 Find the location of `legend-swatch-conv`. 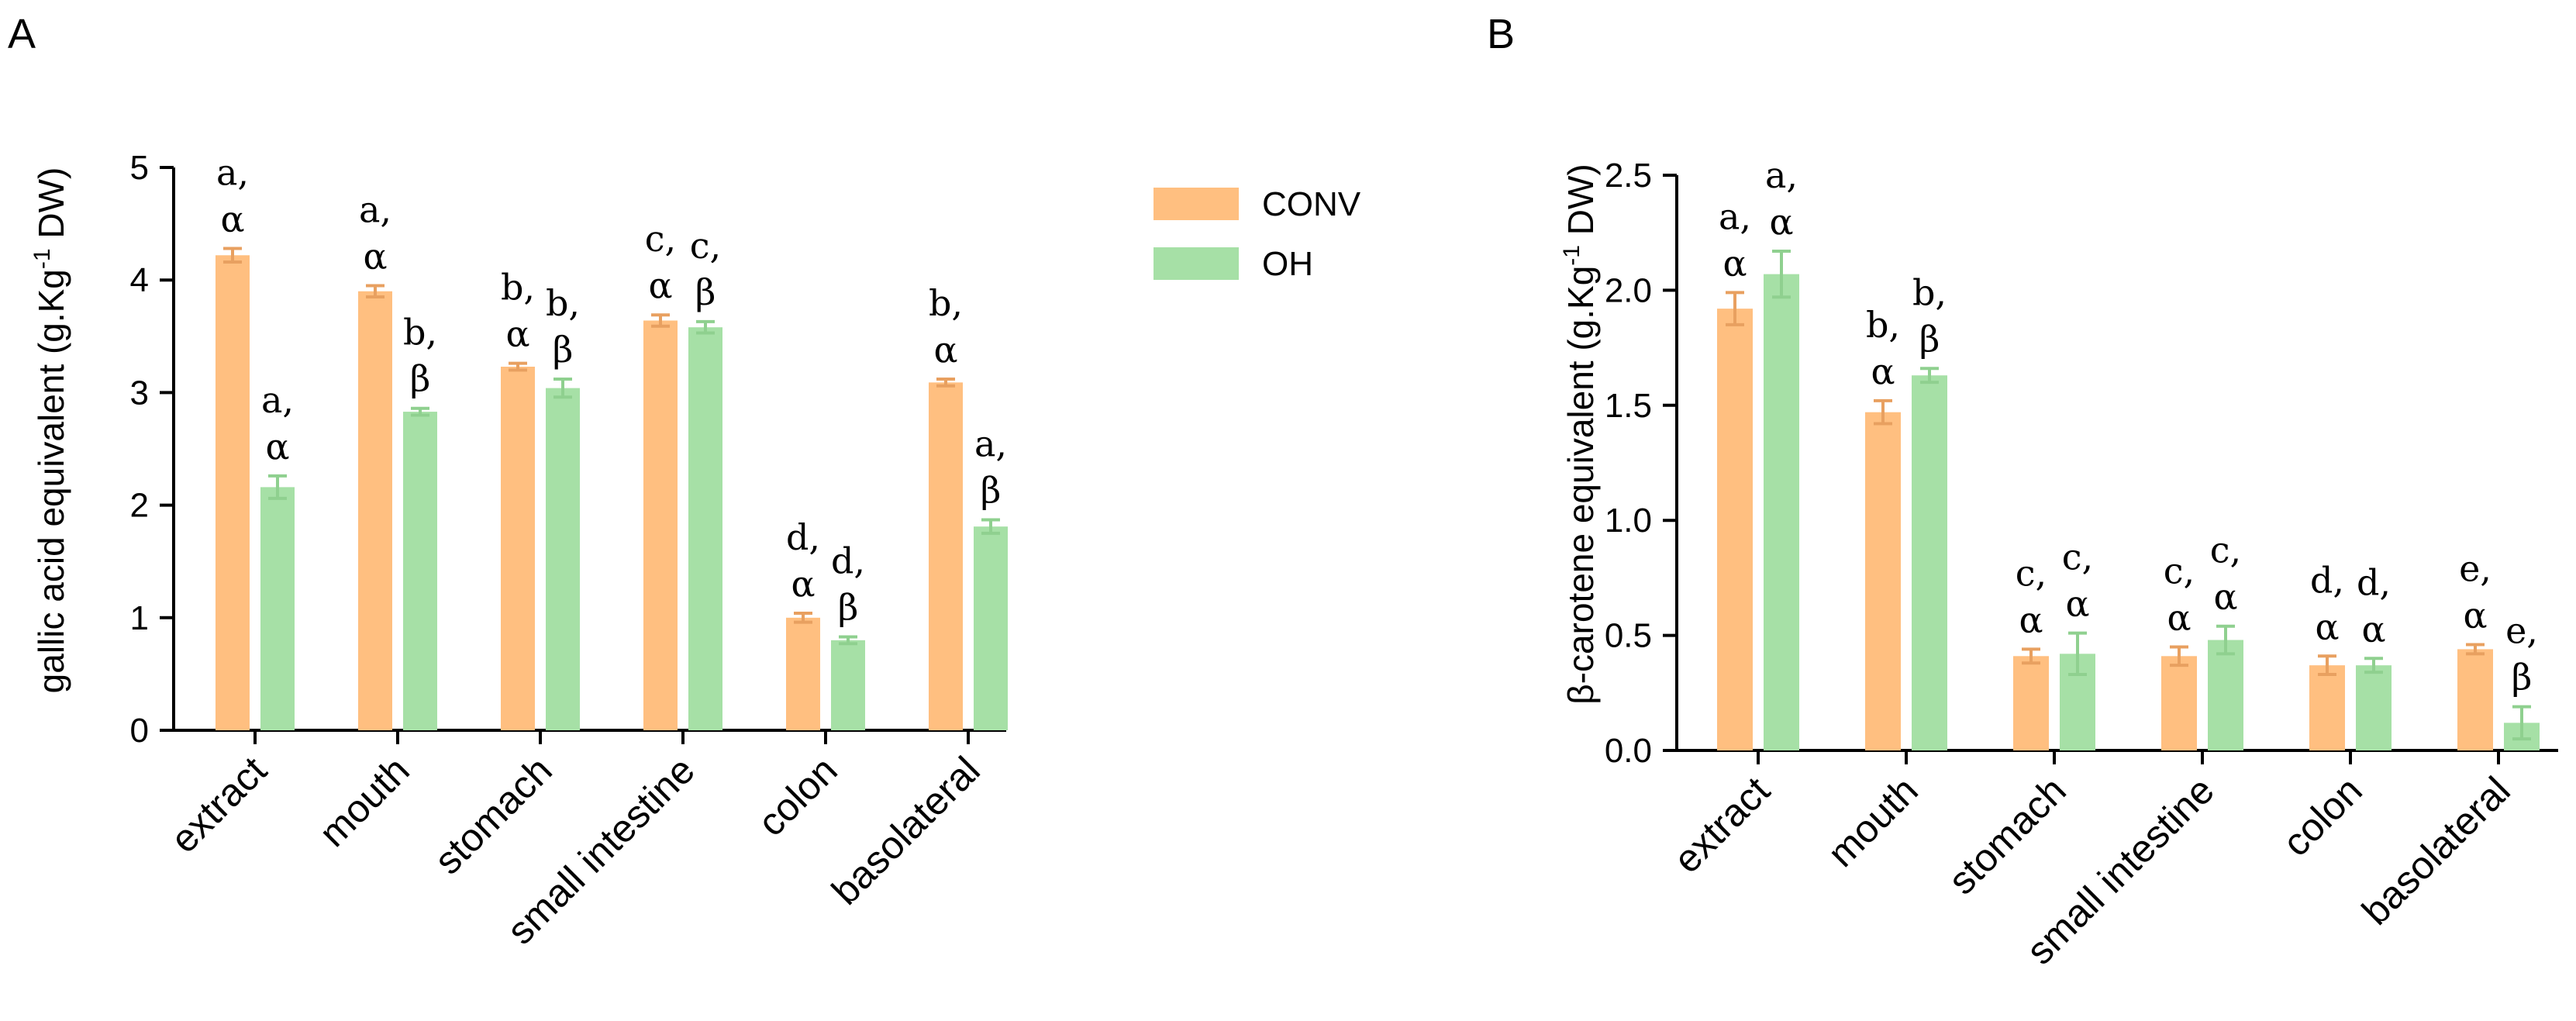

legend-swatch-conv is located at coordinates (1196, 204).